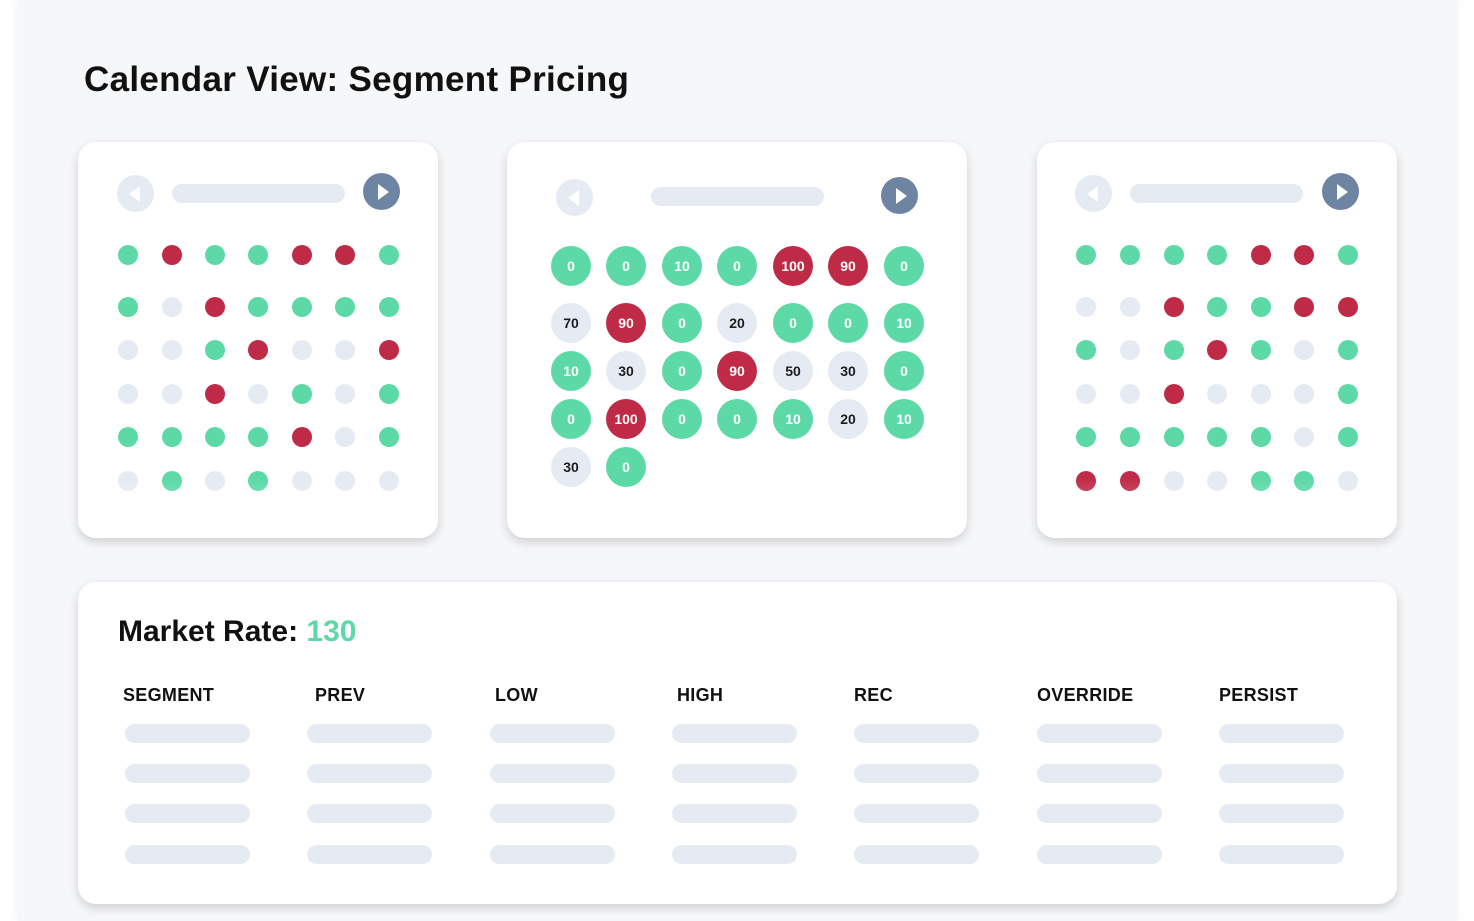 This screenshot has width=1474, height=921. I want to click on day-value-pill: 50, so click(793, 371).